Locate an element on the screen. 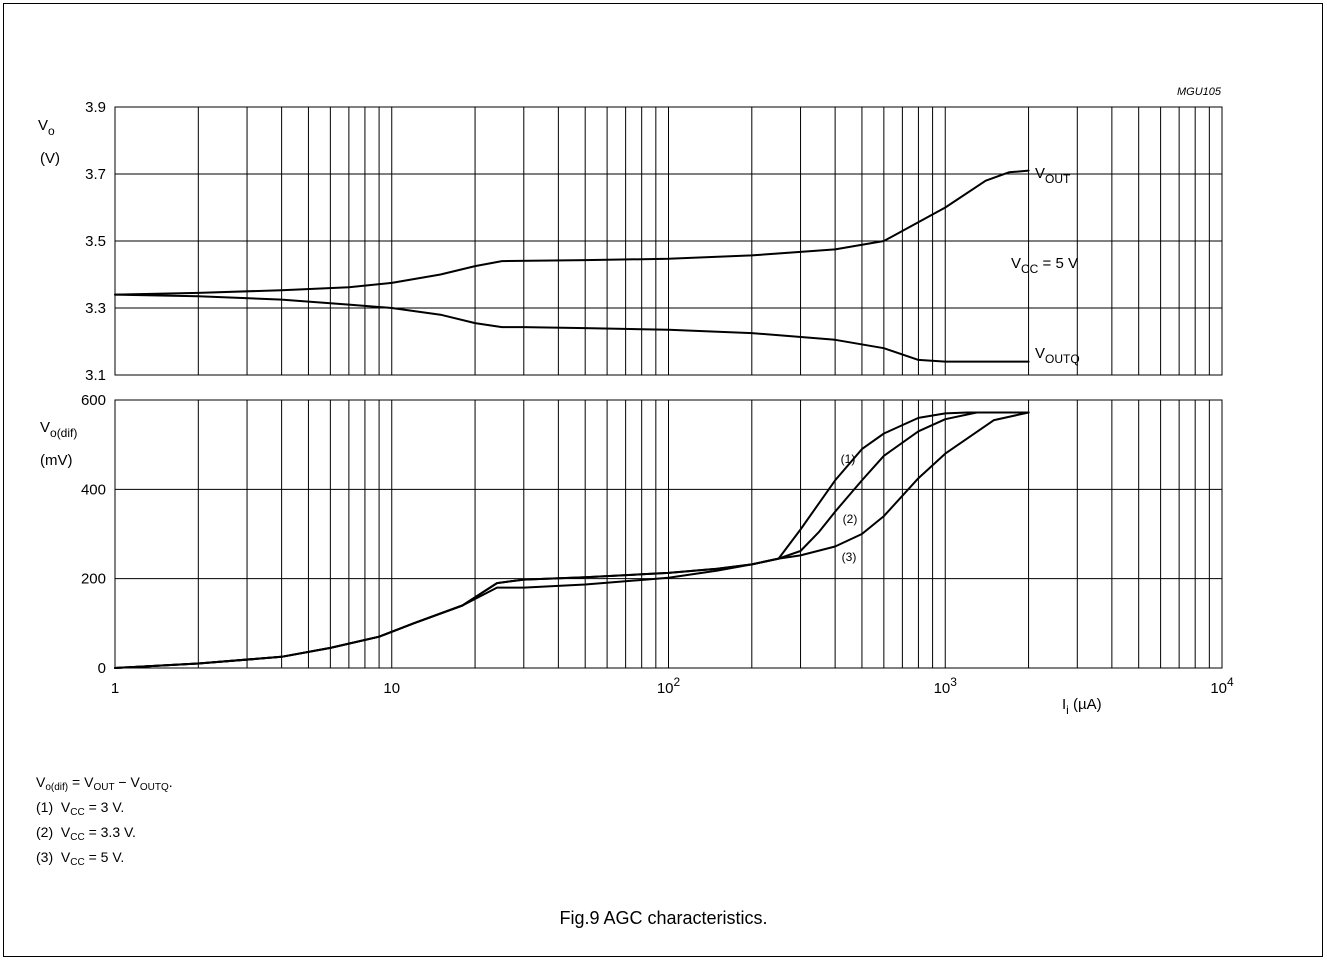 The image size is (1327, 961). y-tick-label: 400 is located at coordinates (93, 489).